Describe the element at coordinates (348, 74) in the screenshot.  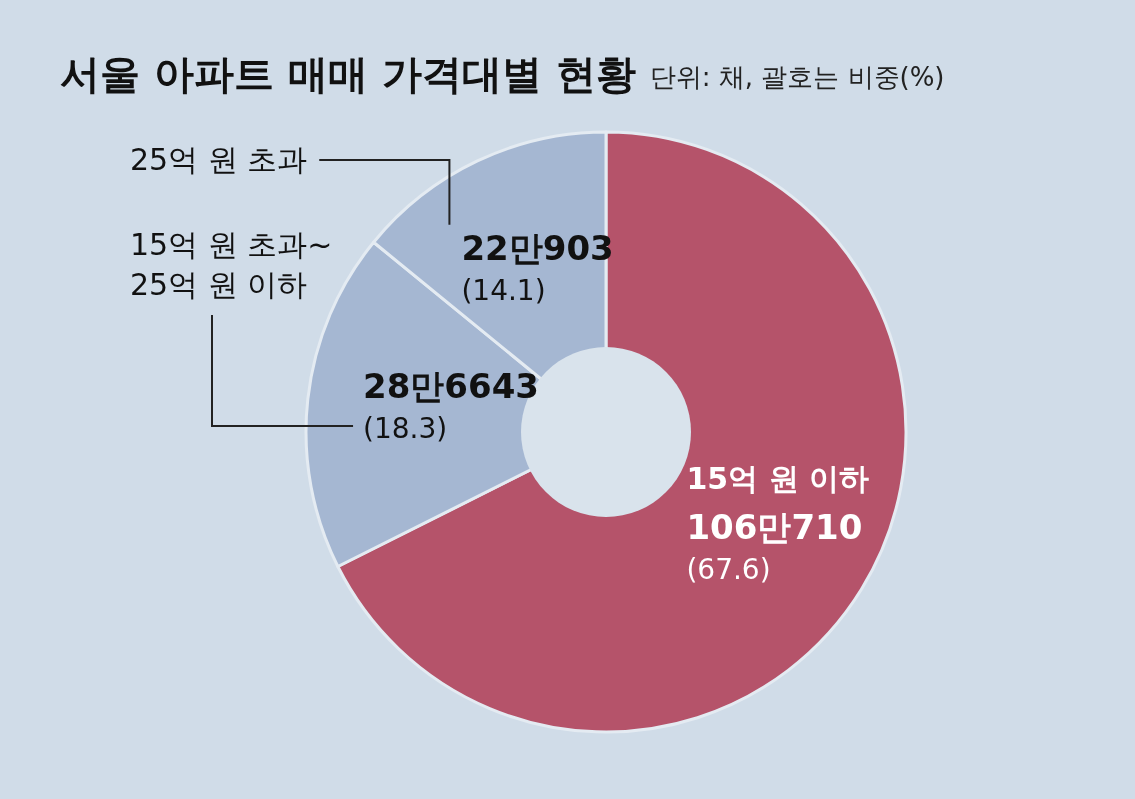
I see `chart-title: 서울 아파트 매매 가격대별 현황` at that location.